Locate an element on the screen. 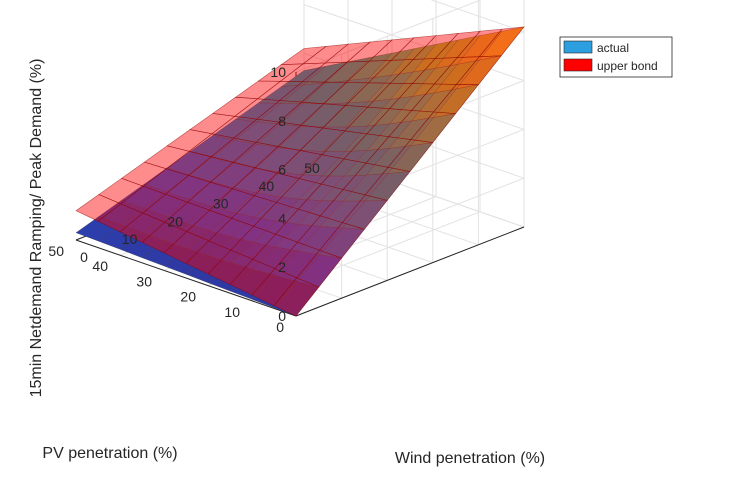 The height and width of the screenshot is (503, 729). y-tick-label: 30 is located at coordinates (221, 204).